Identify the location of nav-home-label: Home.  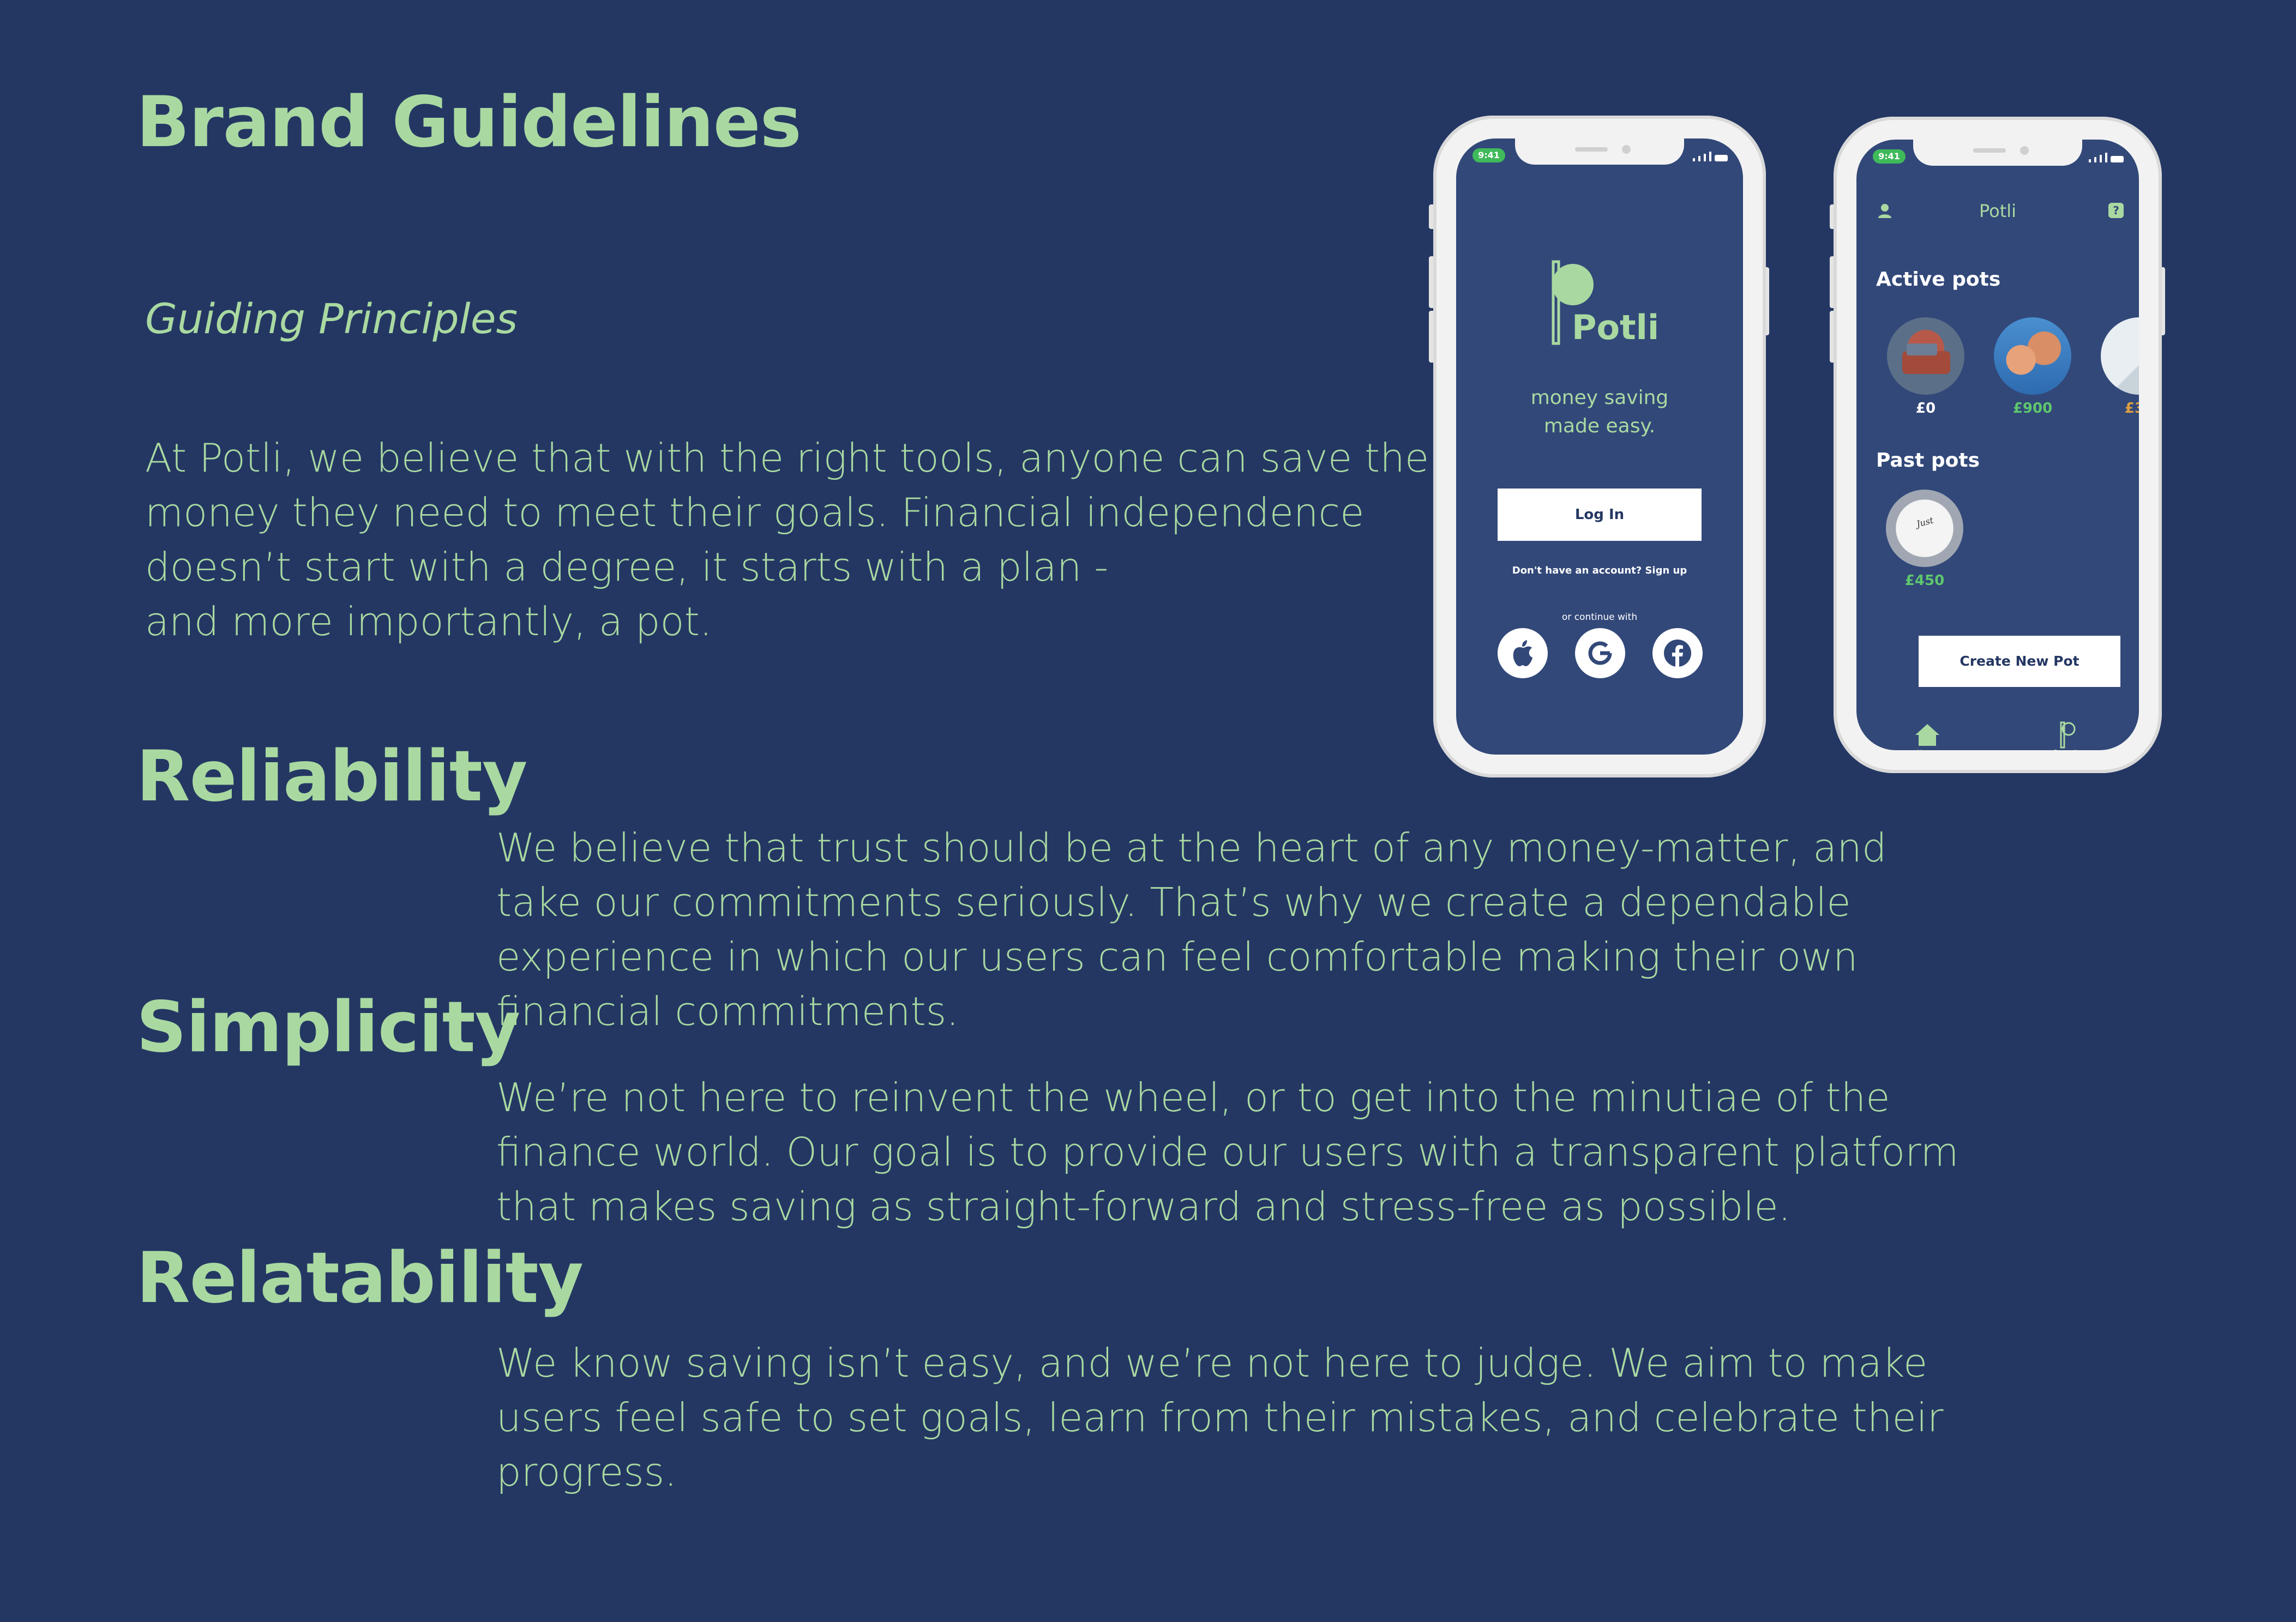
(1927, 749).